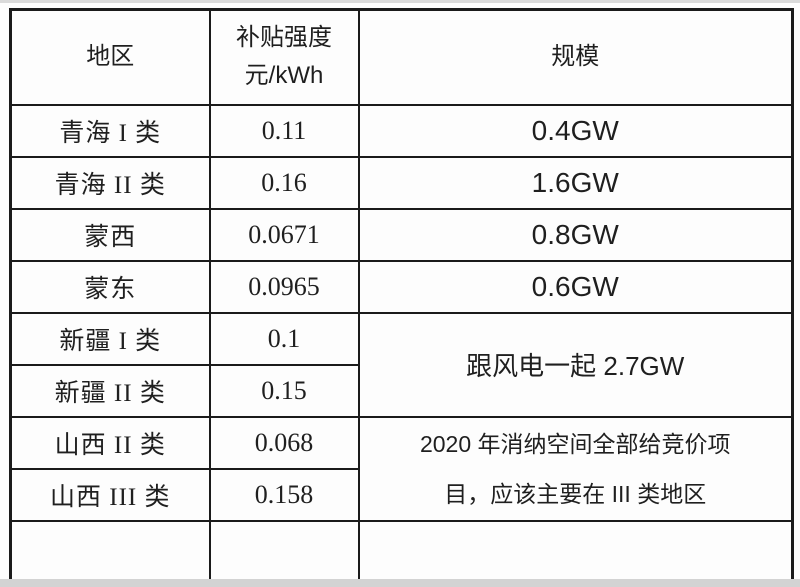  Describe the element at coordinates (284, 338) in the screenshot. I see `subsidy-cell: 0.1` at that location.